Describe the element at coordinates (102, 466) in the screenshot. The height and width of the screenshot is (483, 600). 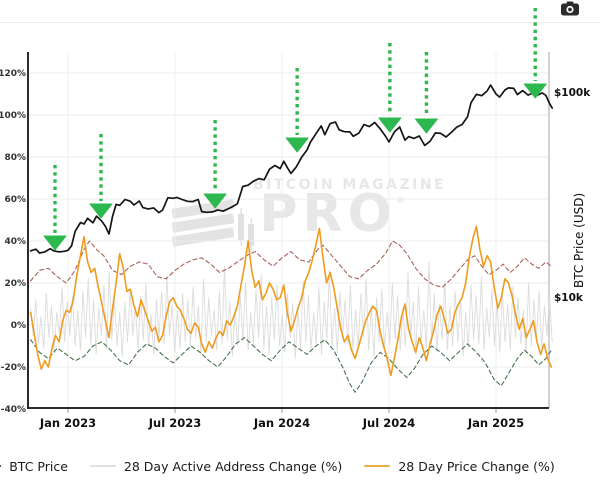
I see `legend-swatch-active-address-change` at that location.